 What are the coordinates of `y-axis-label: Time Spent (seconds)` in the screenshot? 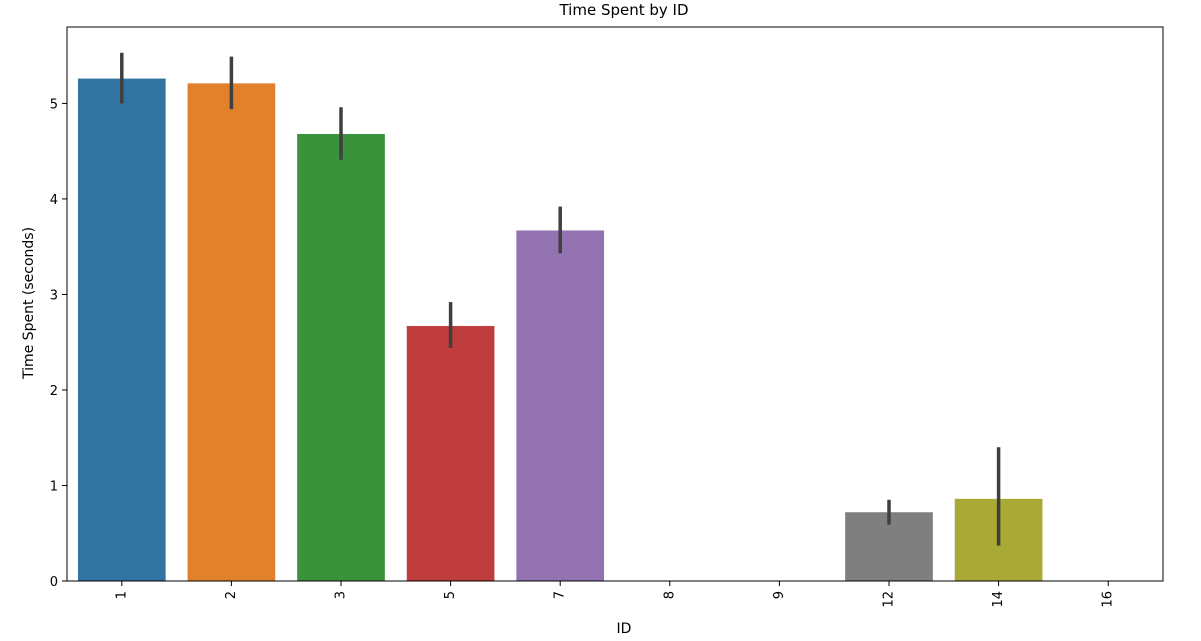 It's located at (29, 303).